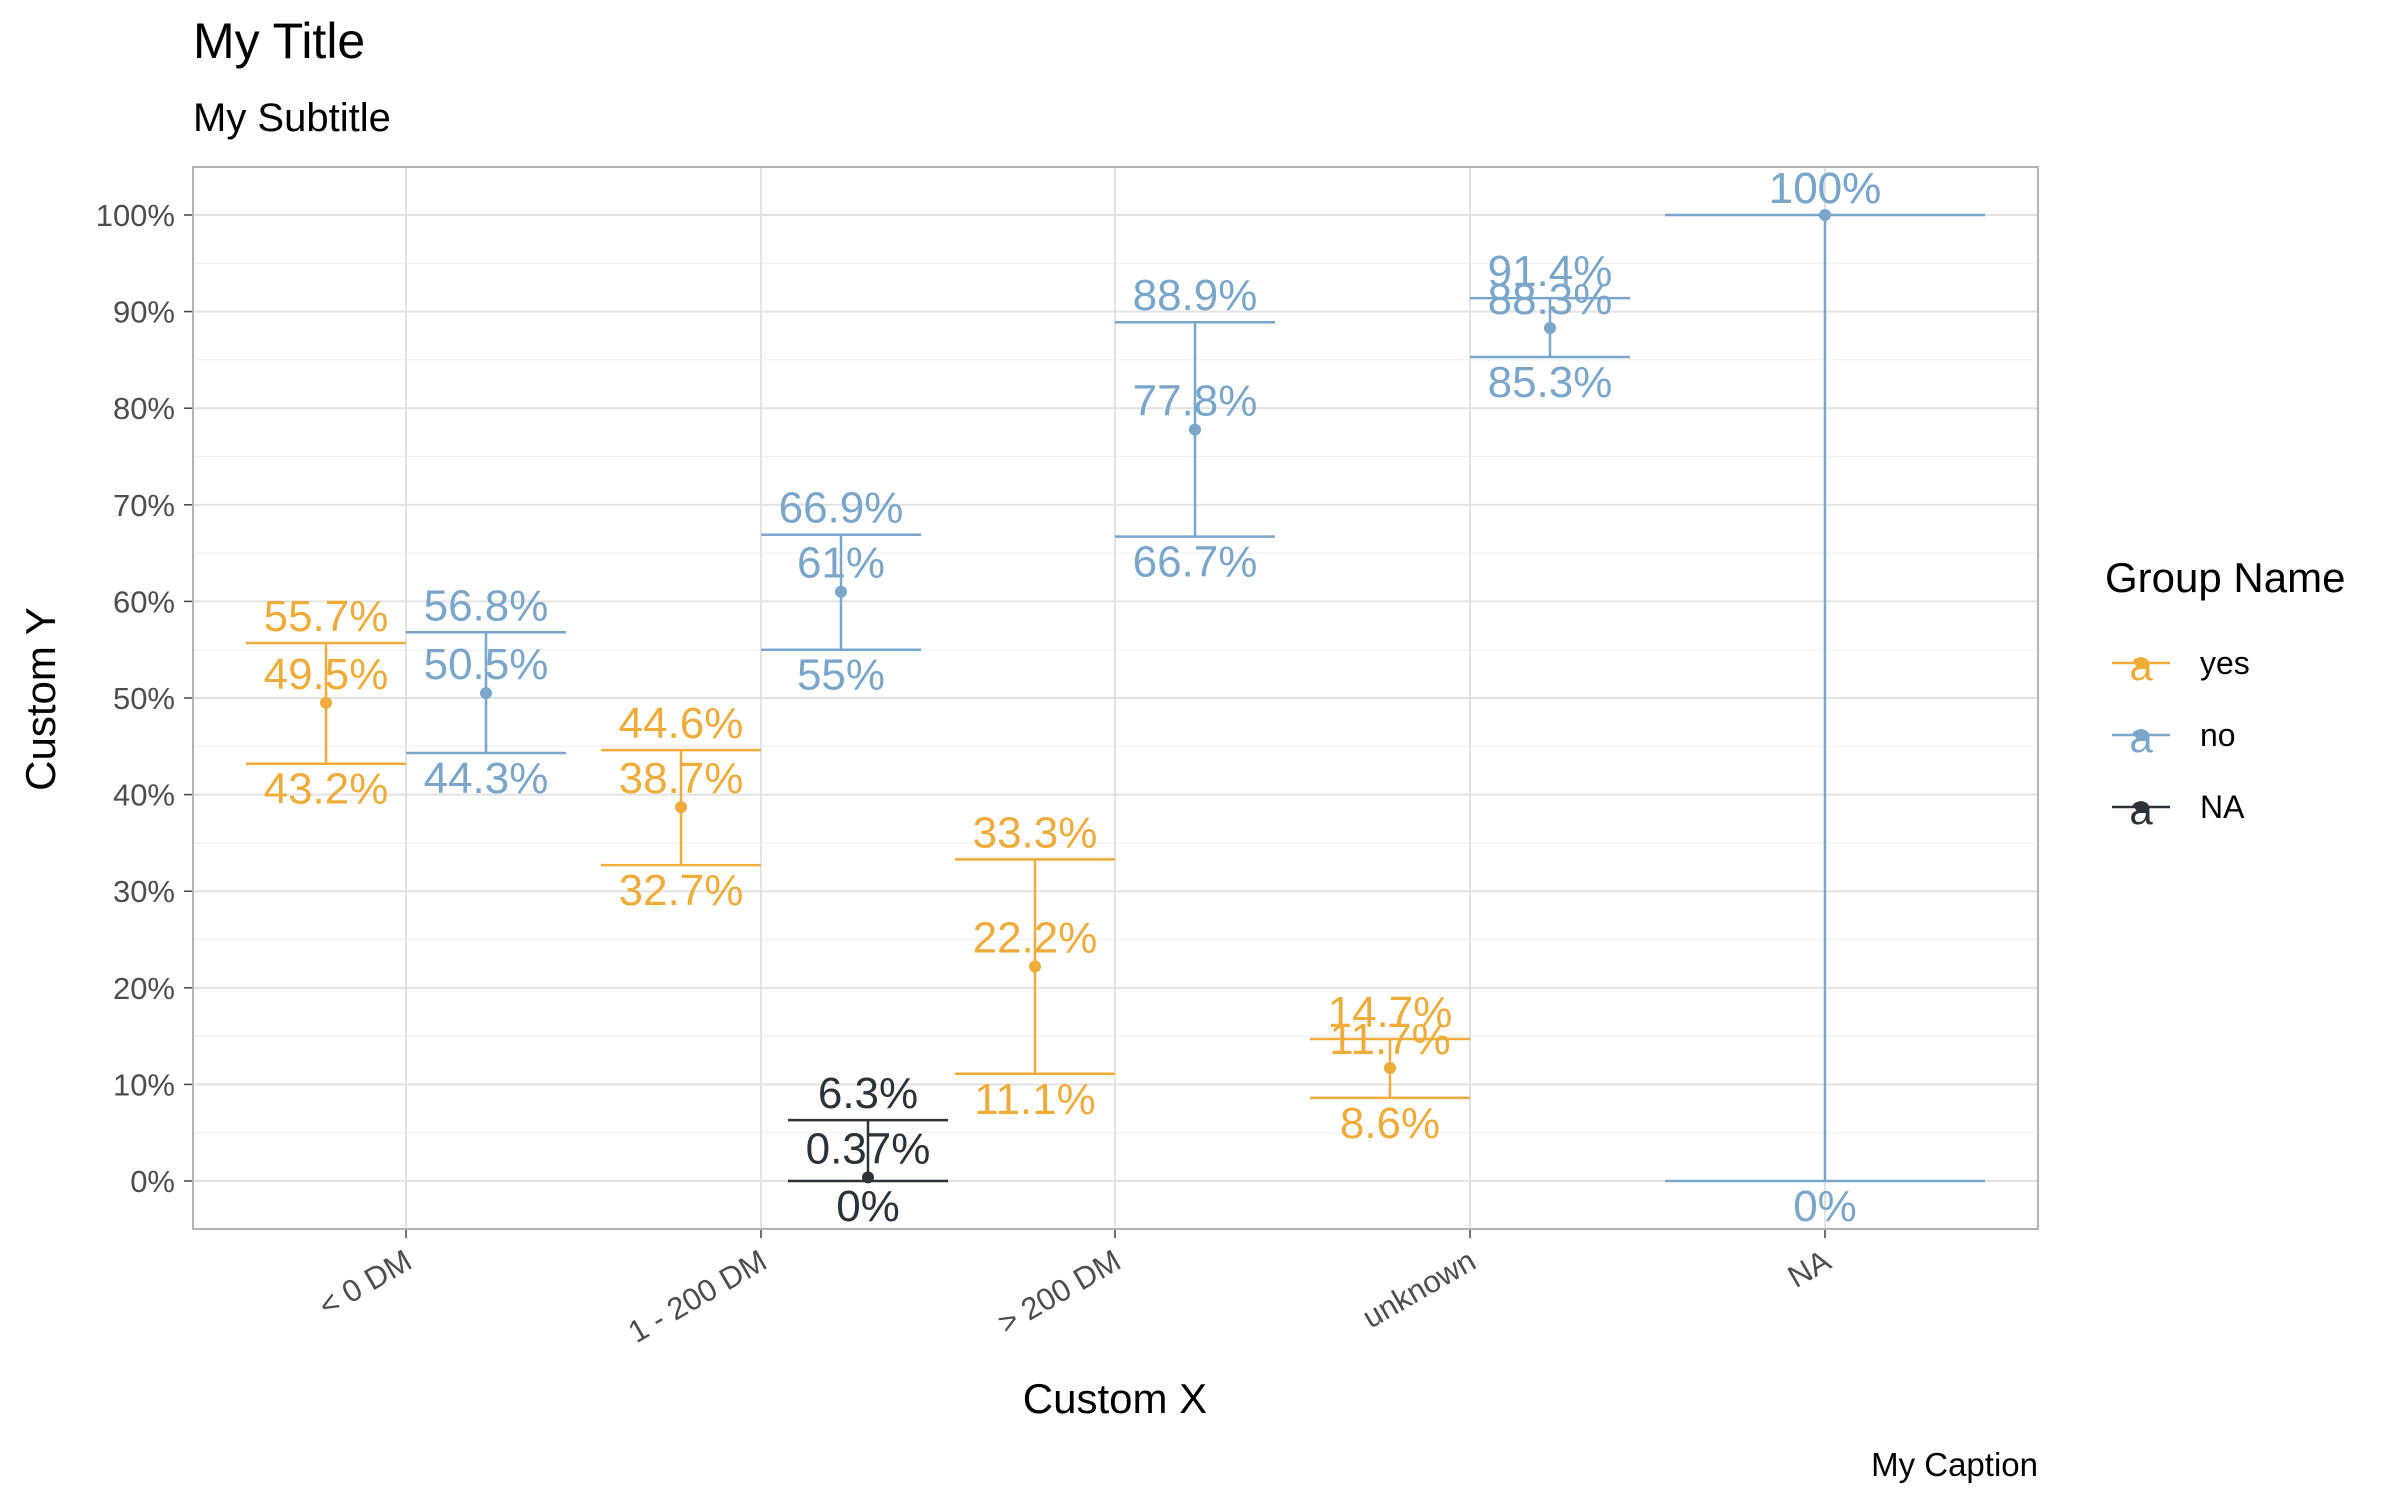 The height and width of the screenshot is (1500, 2400). Describe the element at coordinates (2218, 735) in the screenshot. I see `legend-entry-label: no` at that location.